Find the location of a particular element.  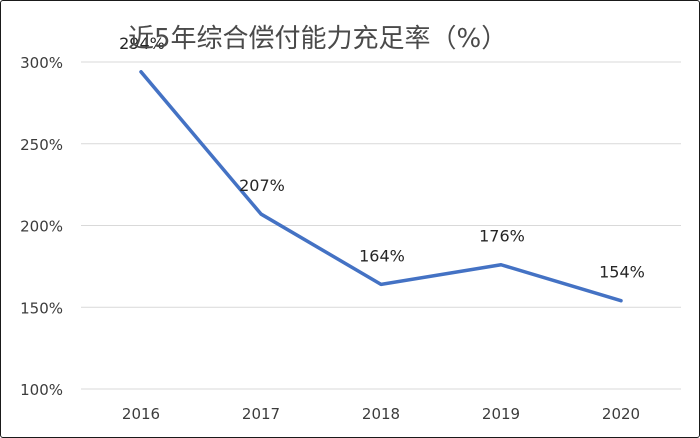

x-axis-tick-labels: 2016 2017 2018 2019 2020 is located at coordinates (381, 414).